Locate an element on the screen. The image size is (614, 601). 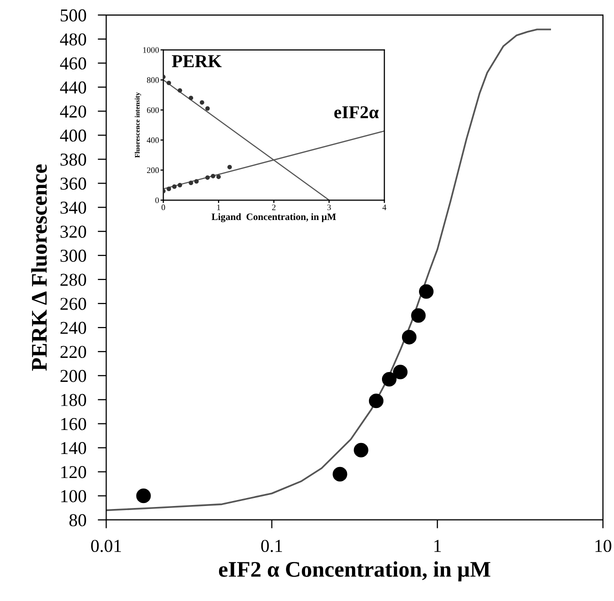
y-tick-label: 1000 is located at coordinates (151, 50).